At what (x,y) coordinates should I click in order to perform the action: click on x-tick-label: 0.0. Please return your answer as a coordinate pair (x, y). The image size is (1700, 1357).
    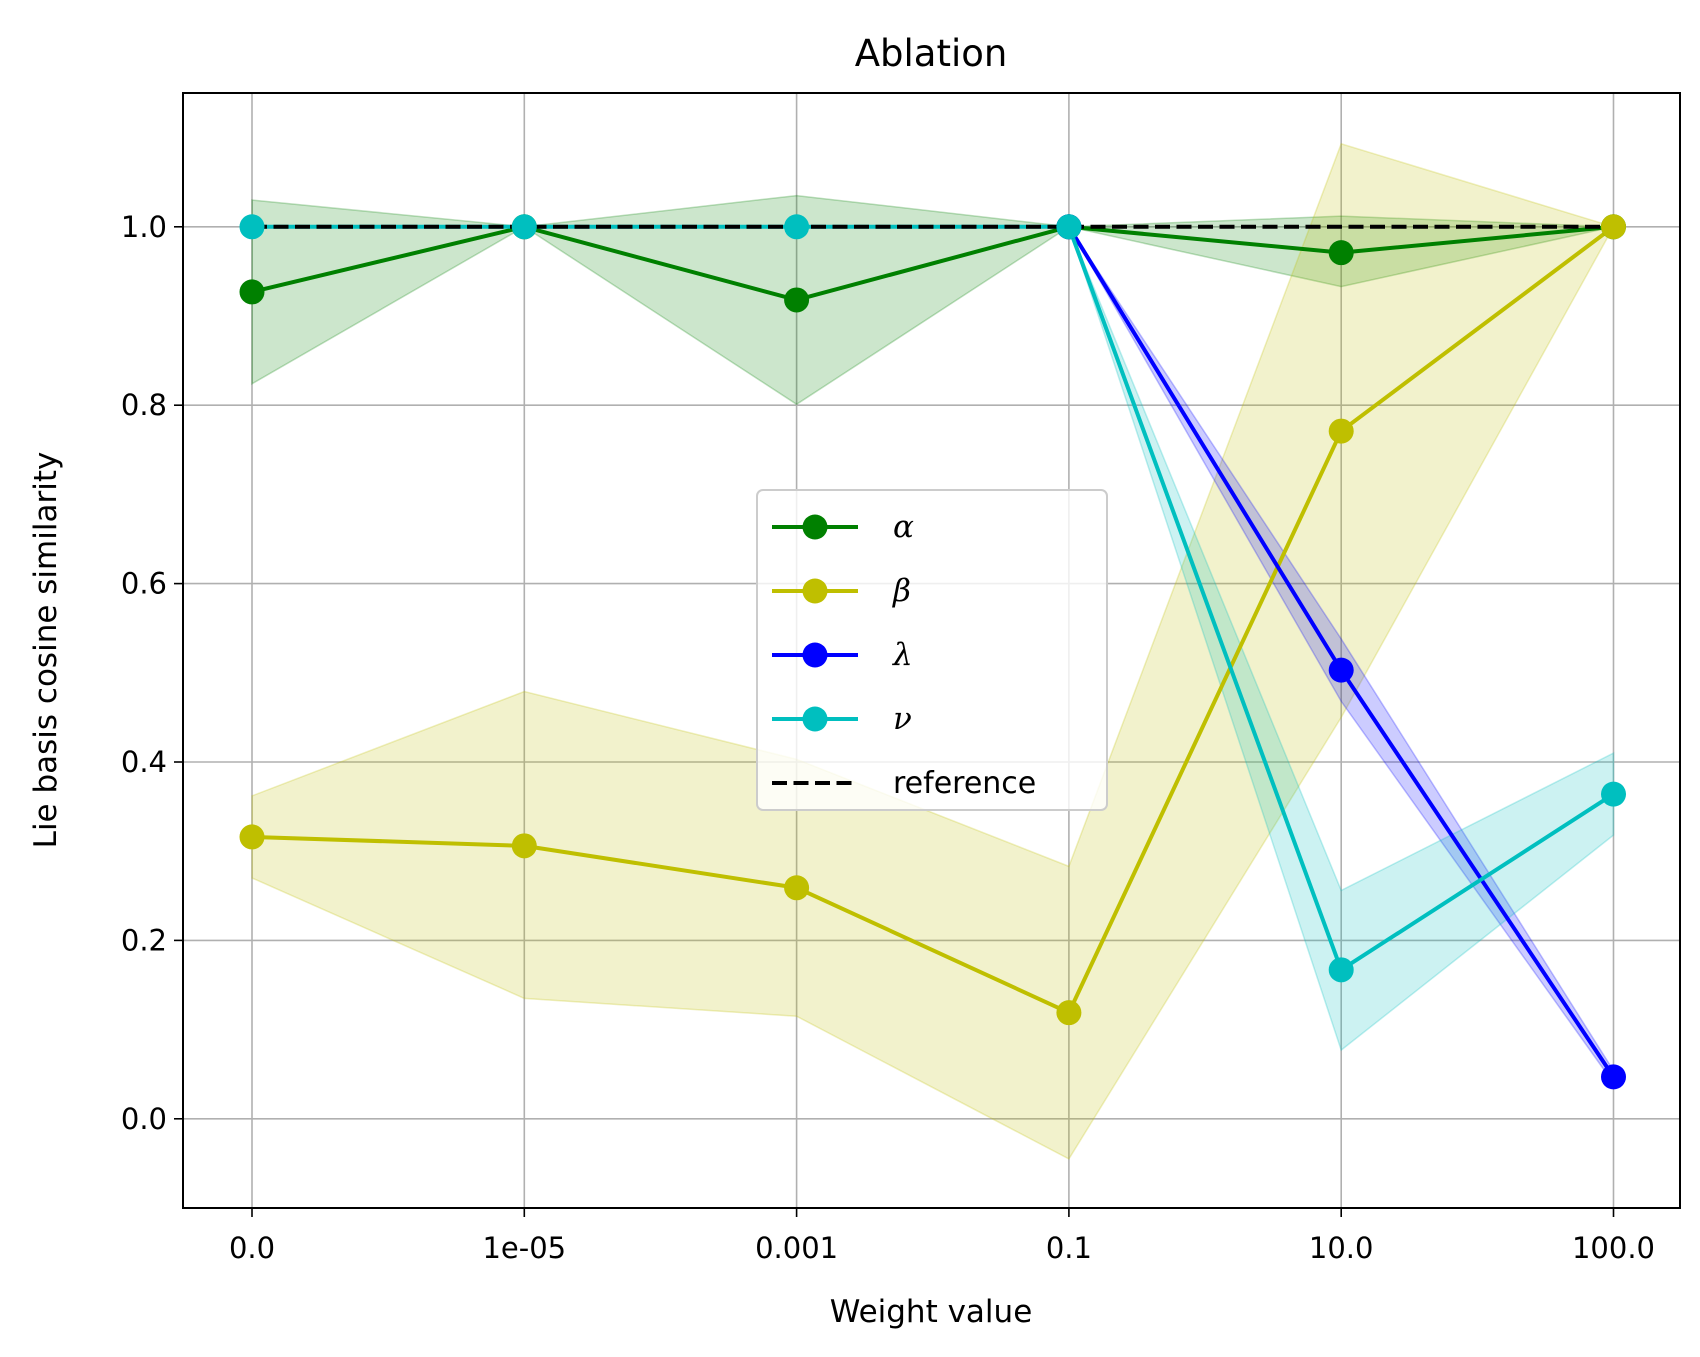
    Looking at the image, I should click on (252, 1248).